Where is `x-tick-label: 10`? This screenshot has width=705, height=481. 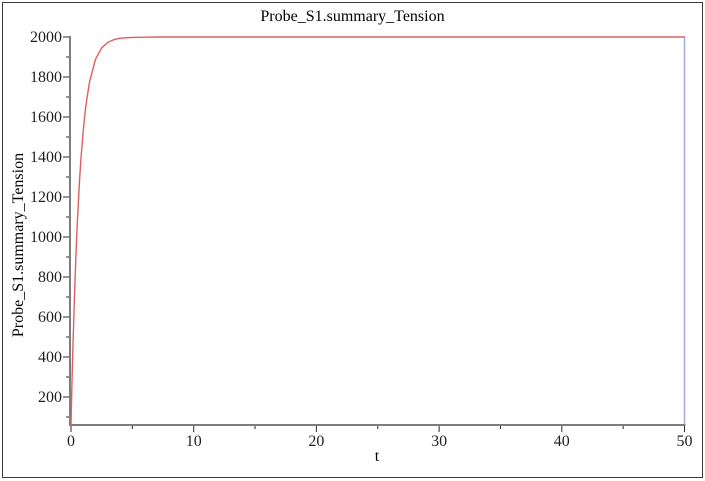
x-tick-label: 10 is located at coordinates (194, 441).